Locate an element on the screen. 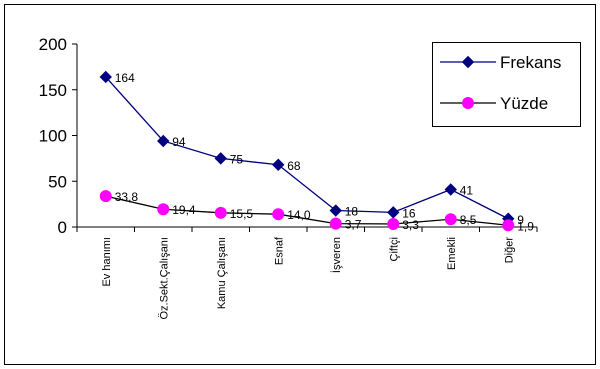 Image resolution: width=600 pixels, height=369 pixels. y-tick-label: 200 is located at coordinates (53, 44).